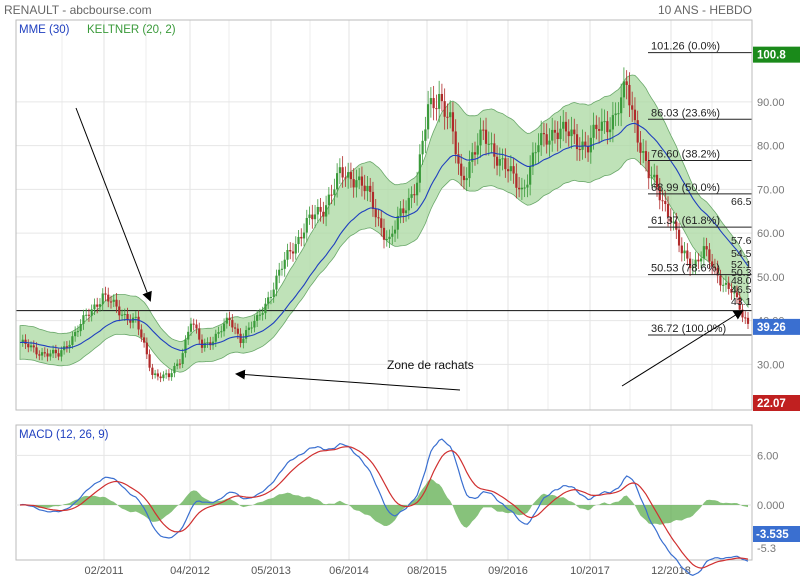  I want to click on x-tick-label: 04/2012, so click(190, 571).